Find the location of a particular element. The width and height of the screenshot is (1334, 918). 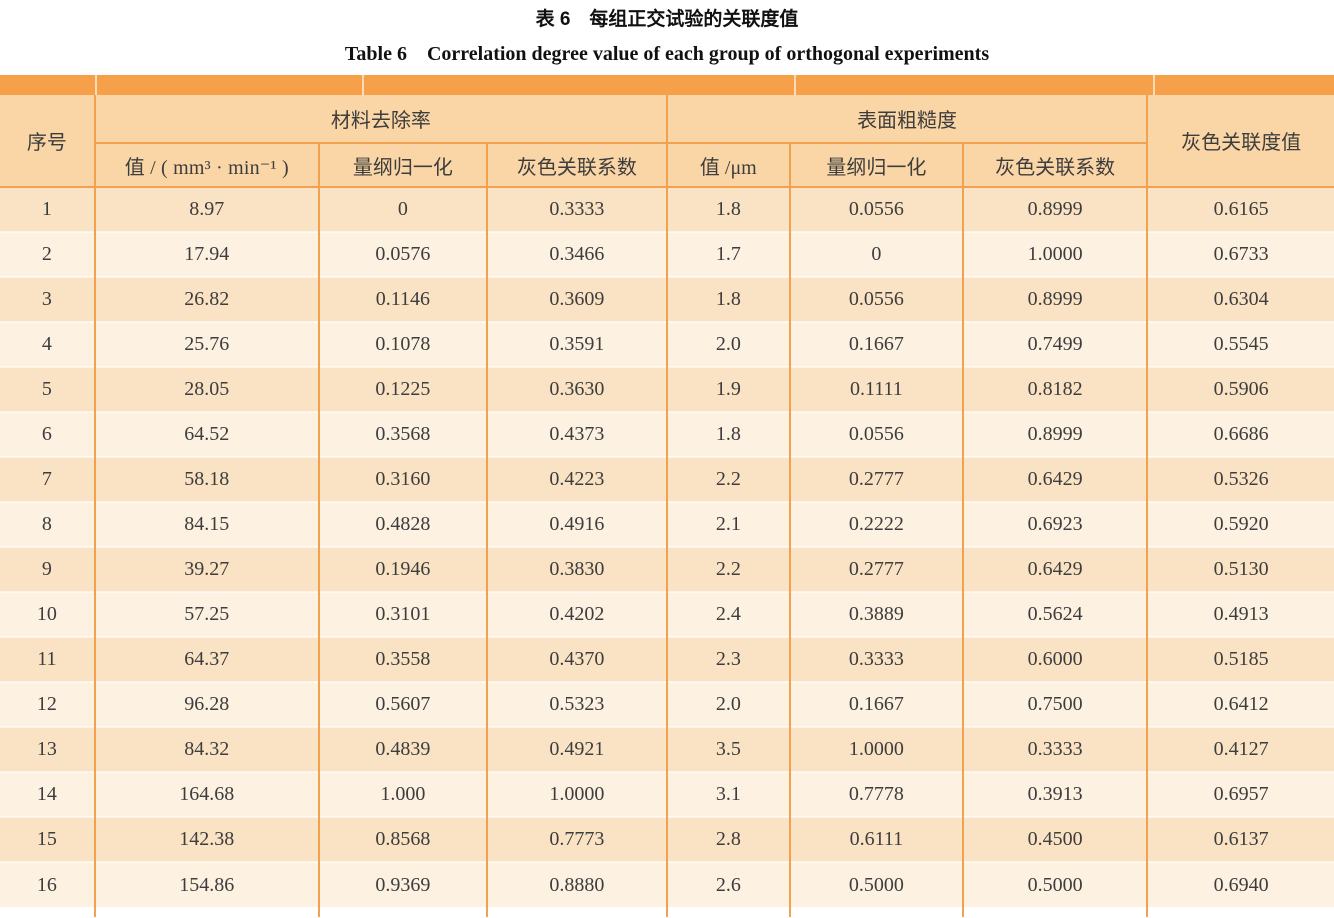

value-cell: 17.94 is located at coordinates (207, 254).